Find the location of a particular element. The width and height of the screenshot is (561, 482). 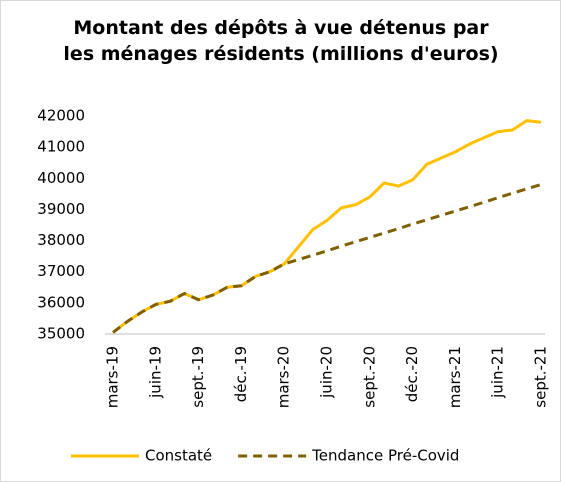

y-tick-label: 35000 is located at coordinates (61, 334).